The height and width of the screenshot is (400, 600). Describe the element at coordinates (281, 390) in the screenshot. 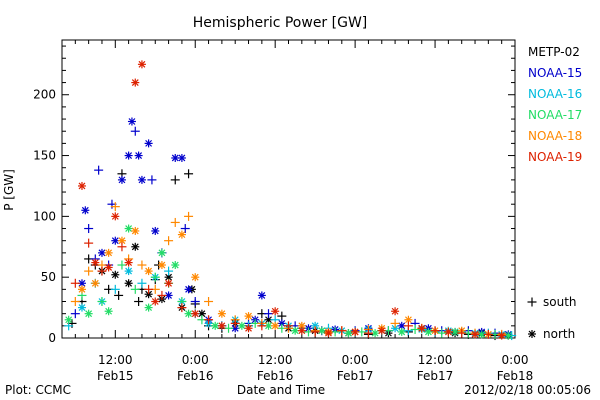

I see `x-axis-label: Date and Time` at that location.